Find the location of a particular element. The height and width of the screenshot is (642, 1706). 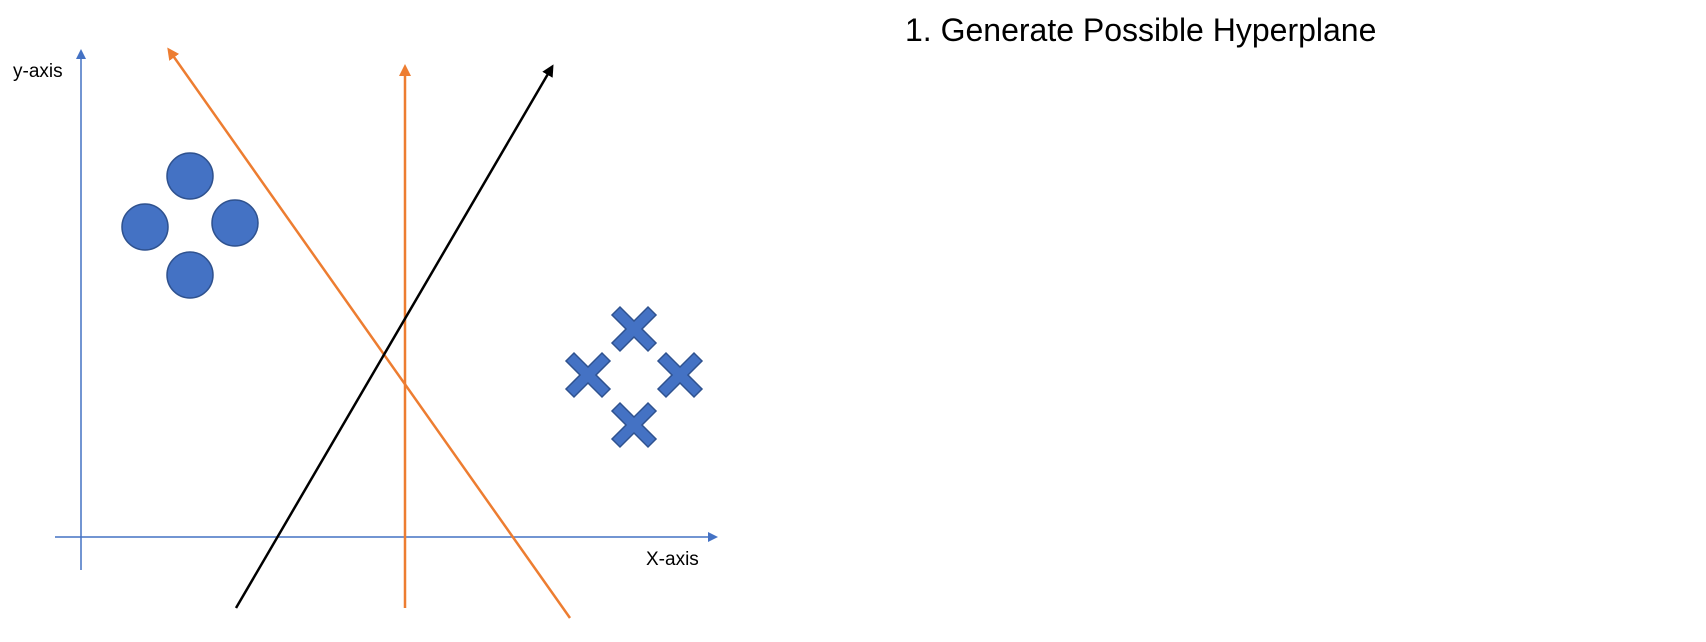

y-axis-label: y-axis is located at coordinates (38, 71).